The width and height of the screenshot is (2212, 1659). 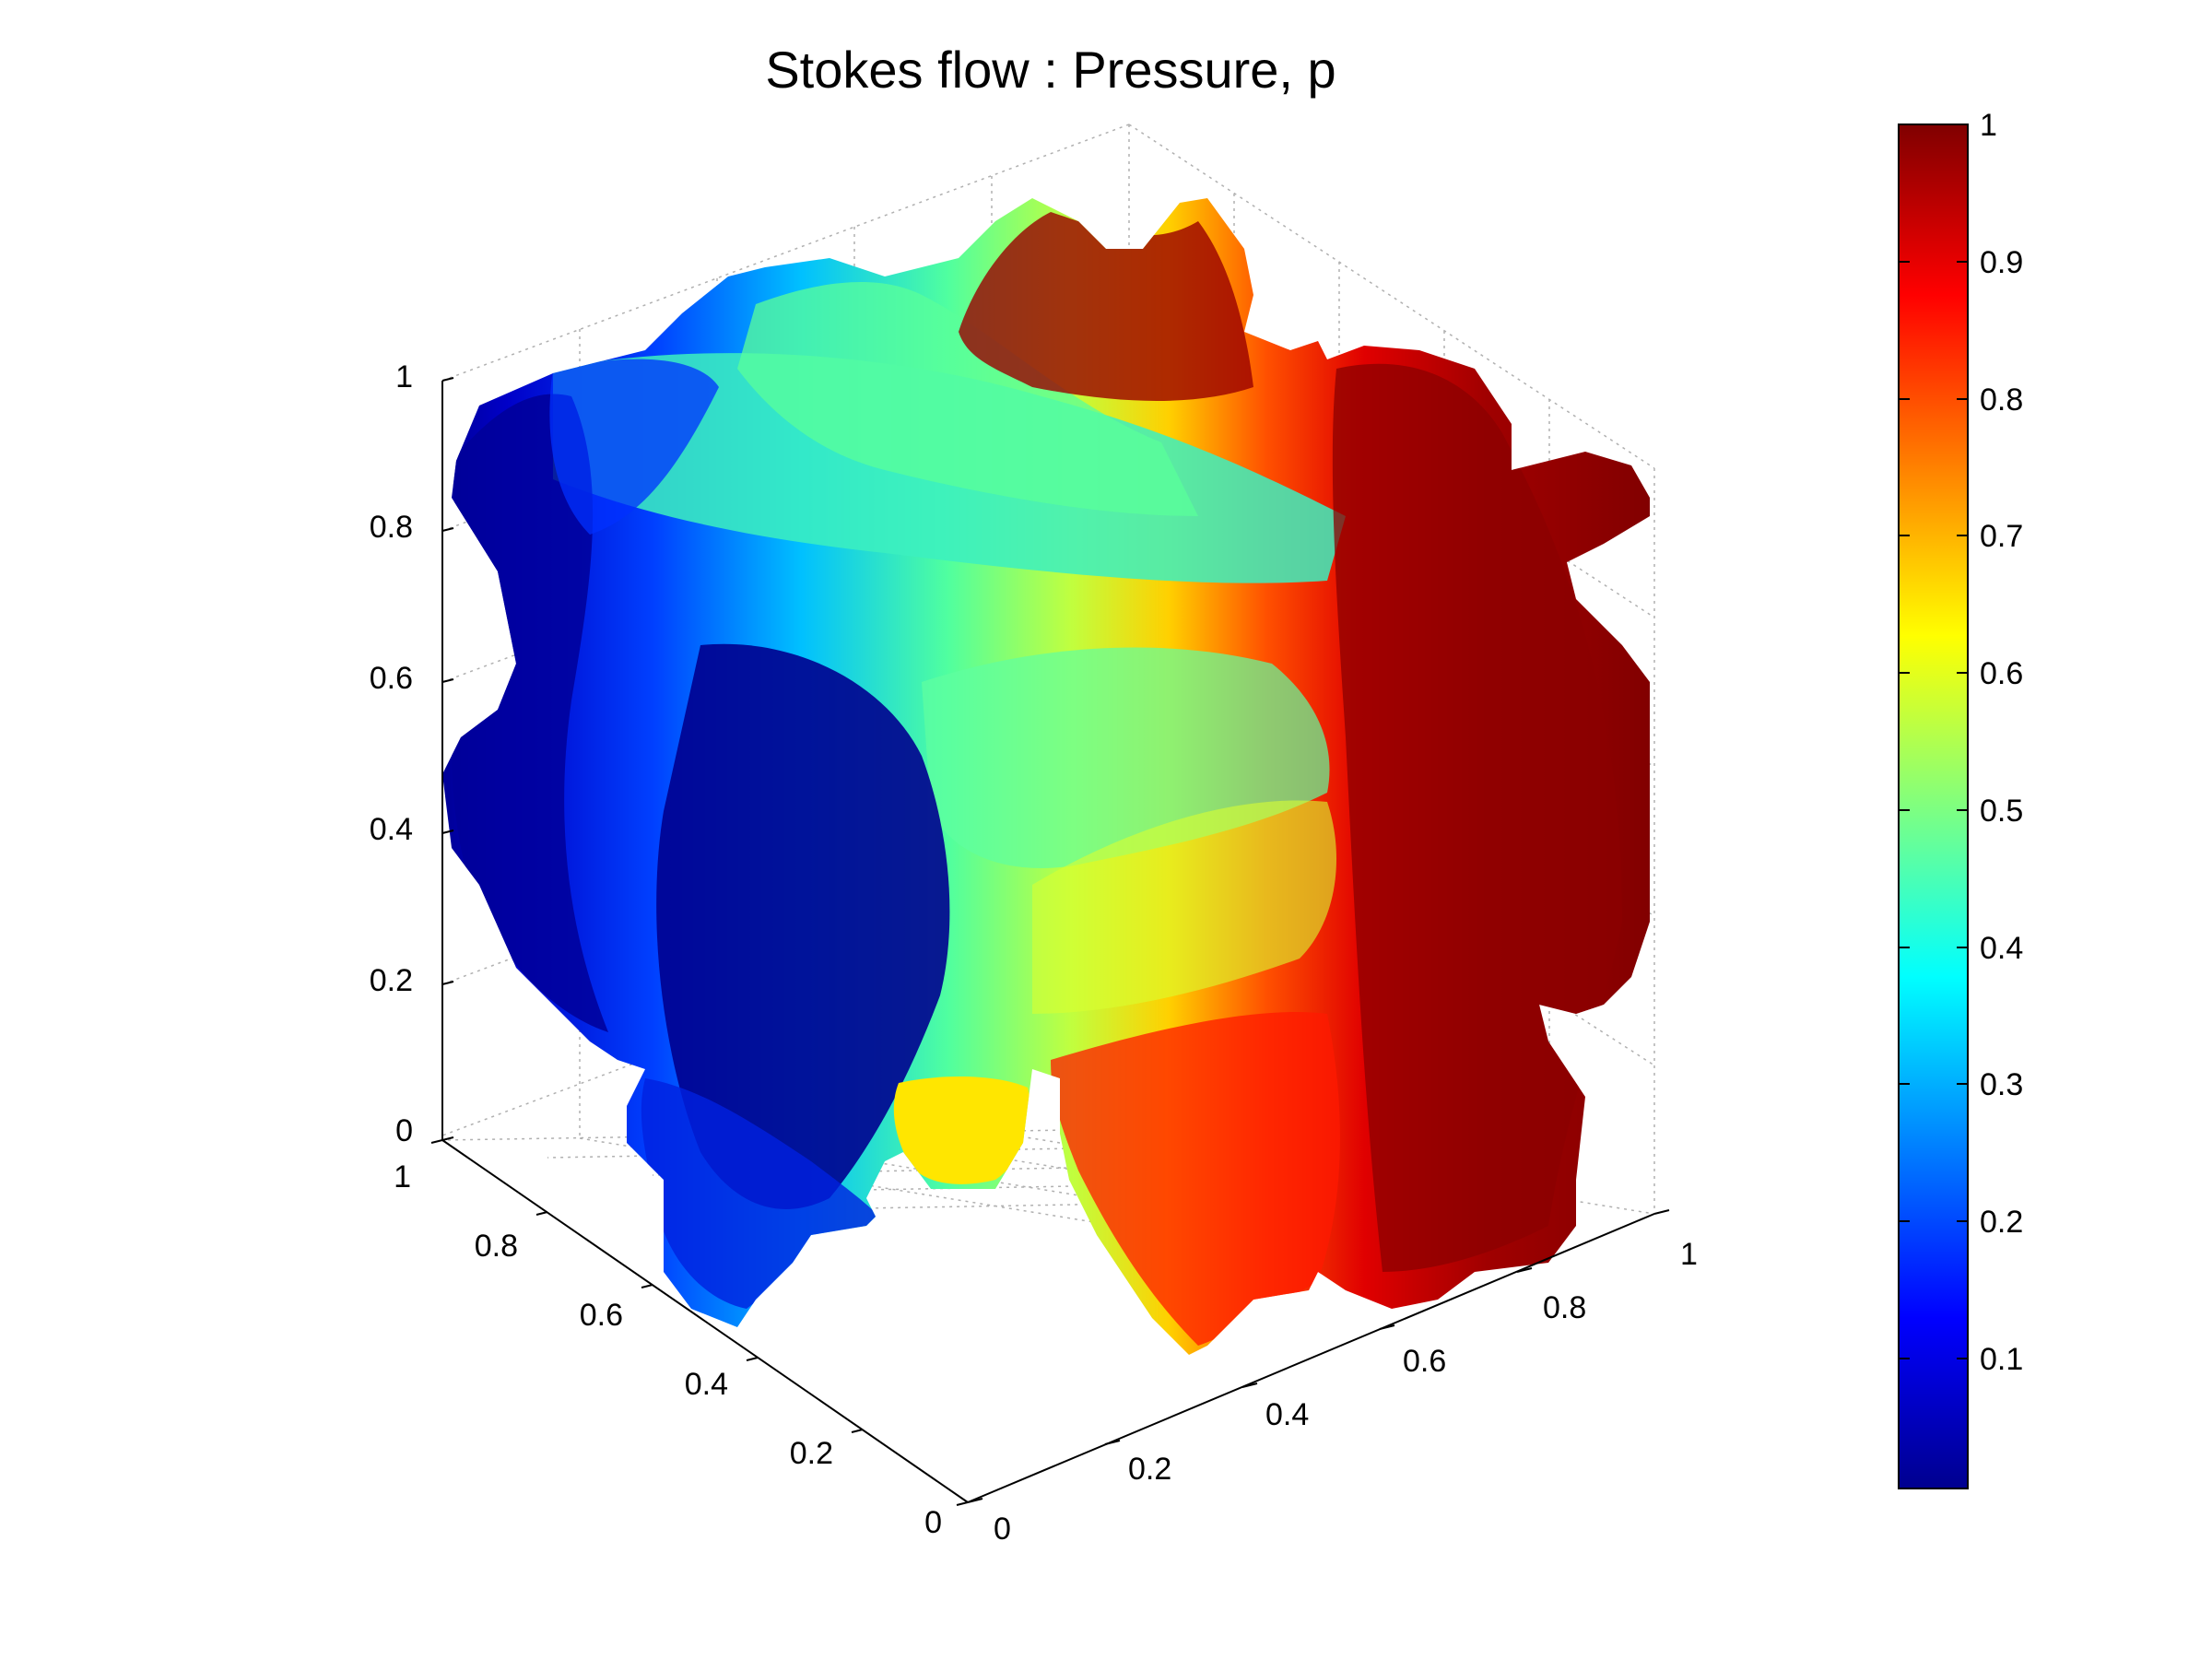 I want to click on colorbar-tick-label: 0.9, so click(x=2001, y=262).